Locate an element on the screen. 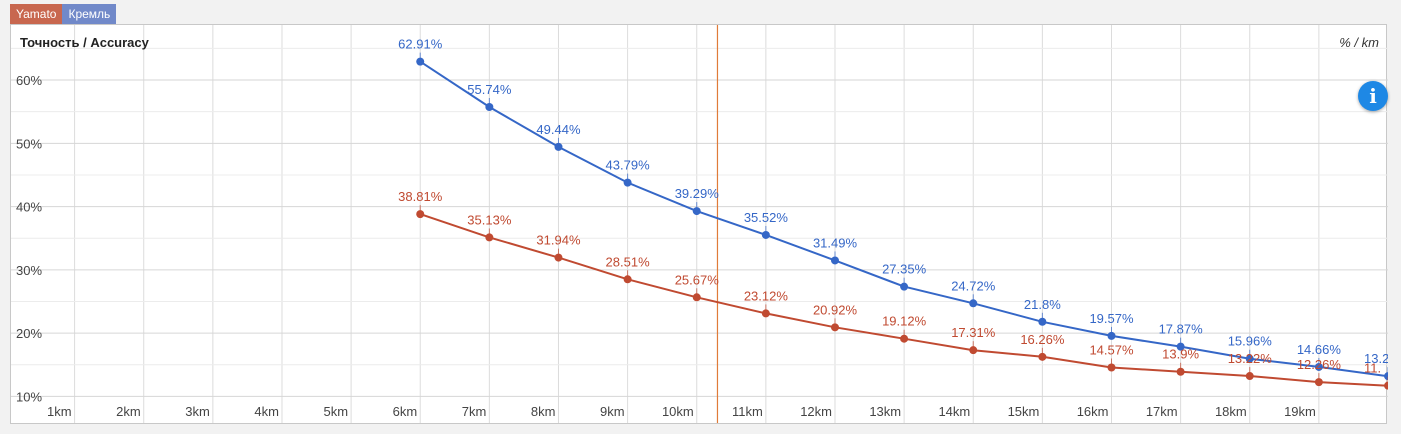 This screenshot has width=1401, height=434. x-tick-label: 18km is located at coordinates (1231, 411).